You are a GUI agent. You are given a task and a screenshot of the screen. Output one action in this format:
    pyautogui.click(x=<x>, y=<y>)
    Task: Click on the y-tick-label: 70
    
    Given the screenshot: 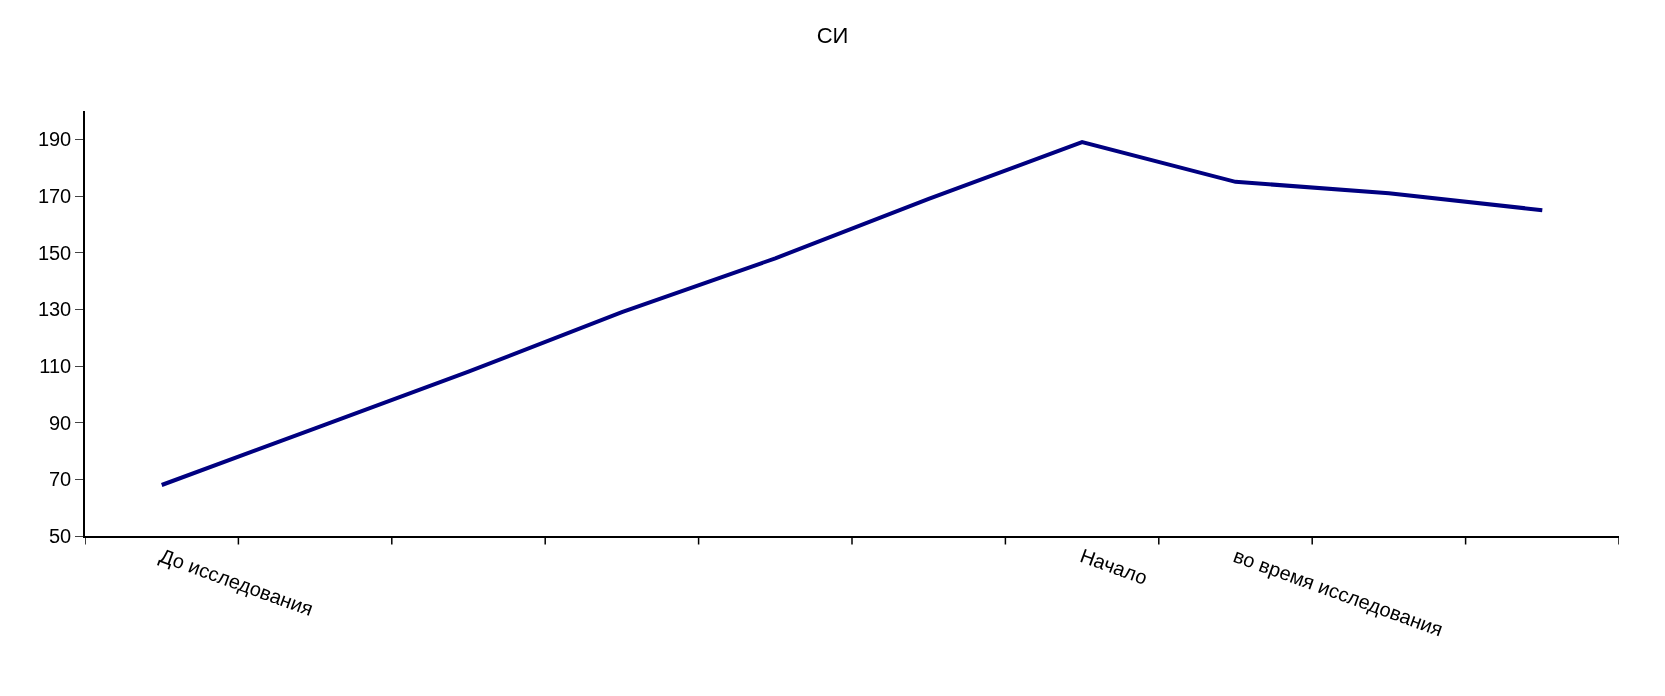 What is the action you would take?
    pyautogui.click(x=60, y=479)
    